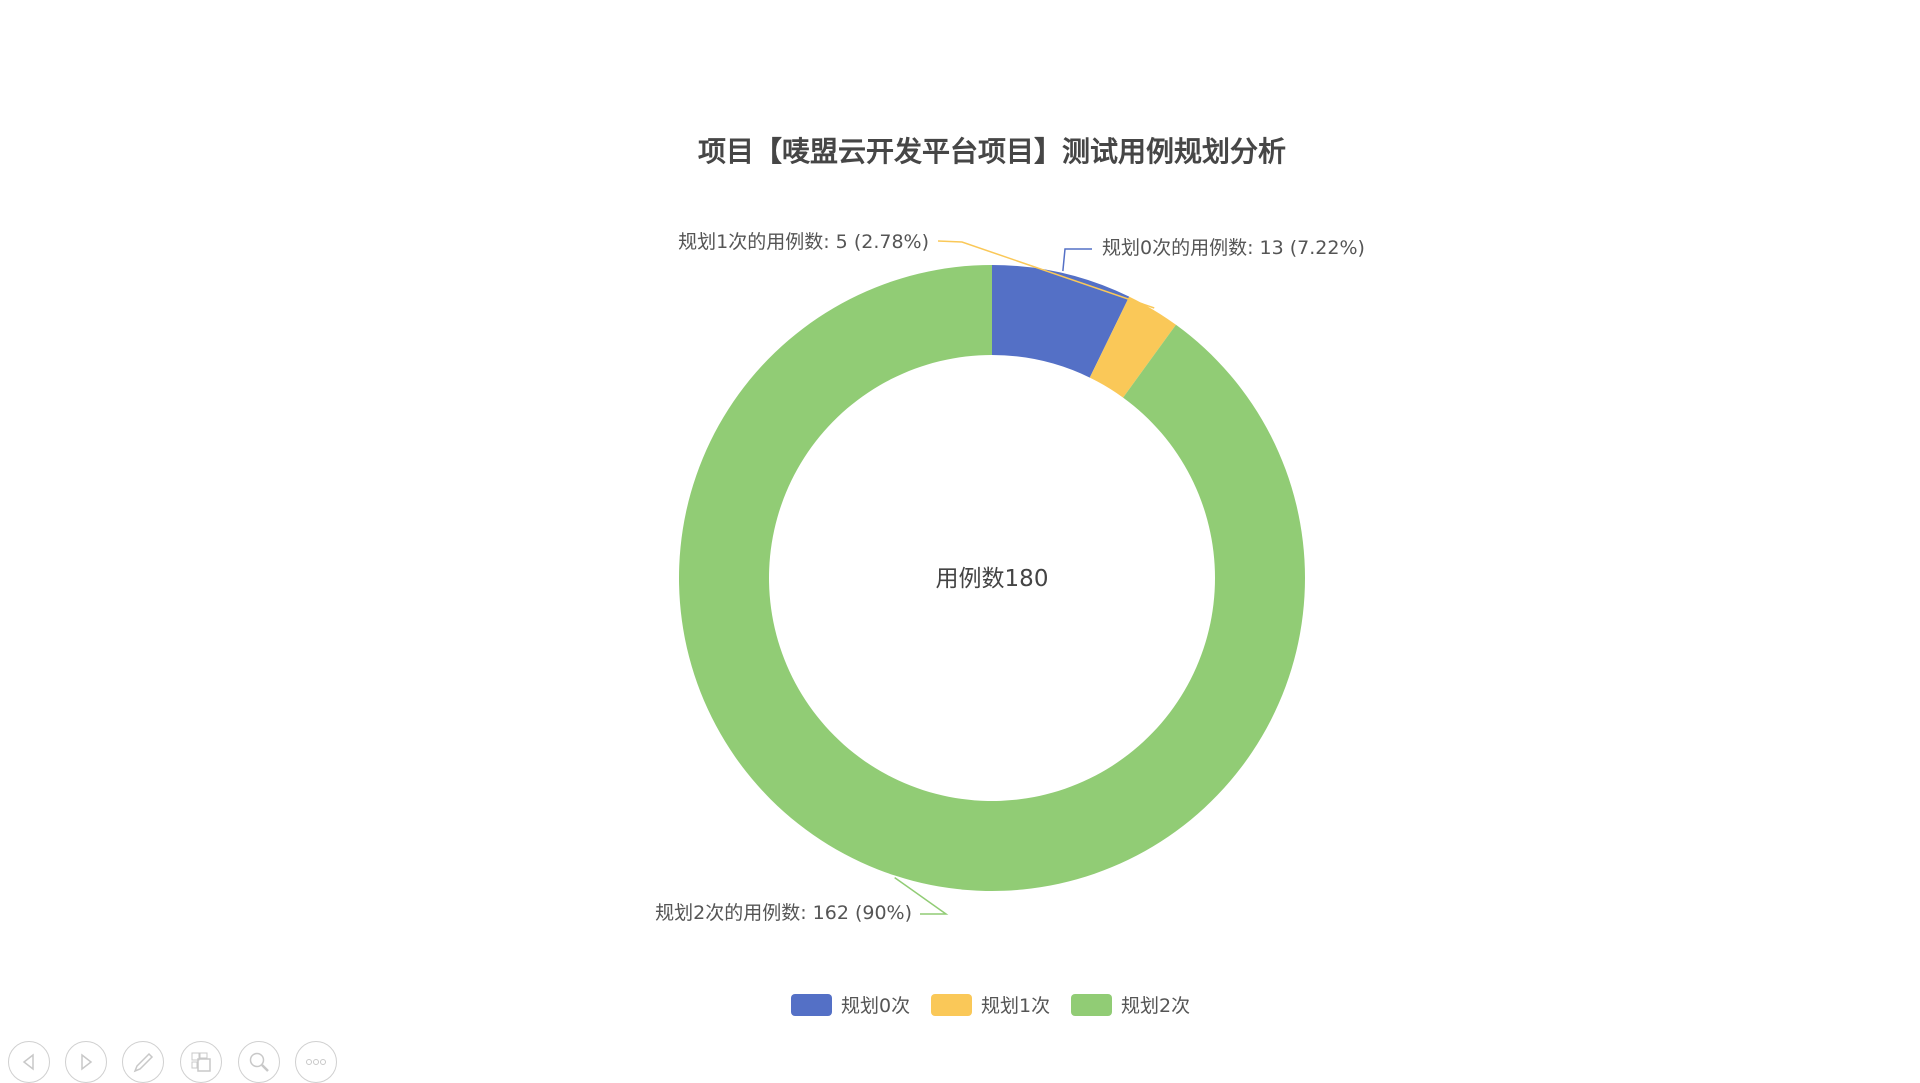  Describe the element at coordinates (803, 242) in the screenshot. I see `slice-label-1: 规划1次的用例数: 5 (2.78%)` at that location.